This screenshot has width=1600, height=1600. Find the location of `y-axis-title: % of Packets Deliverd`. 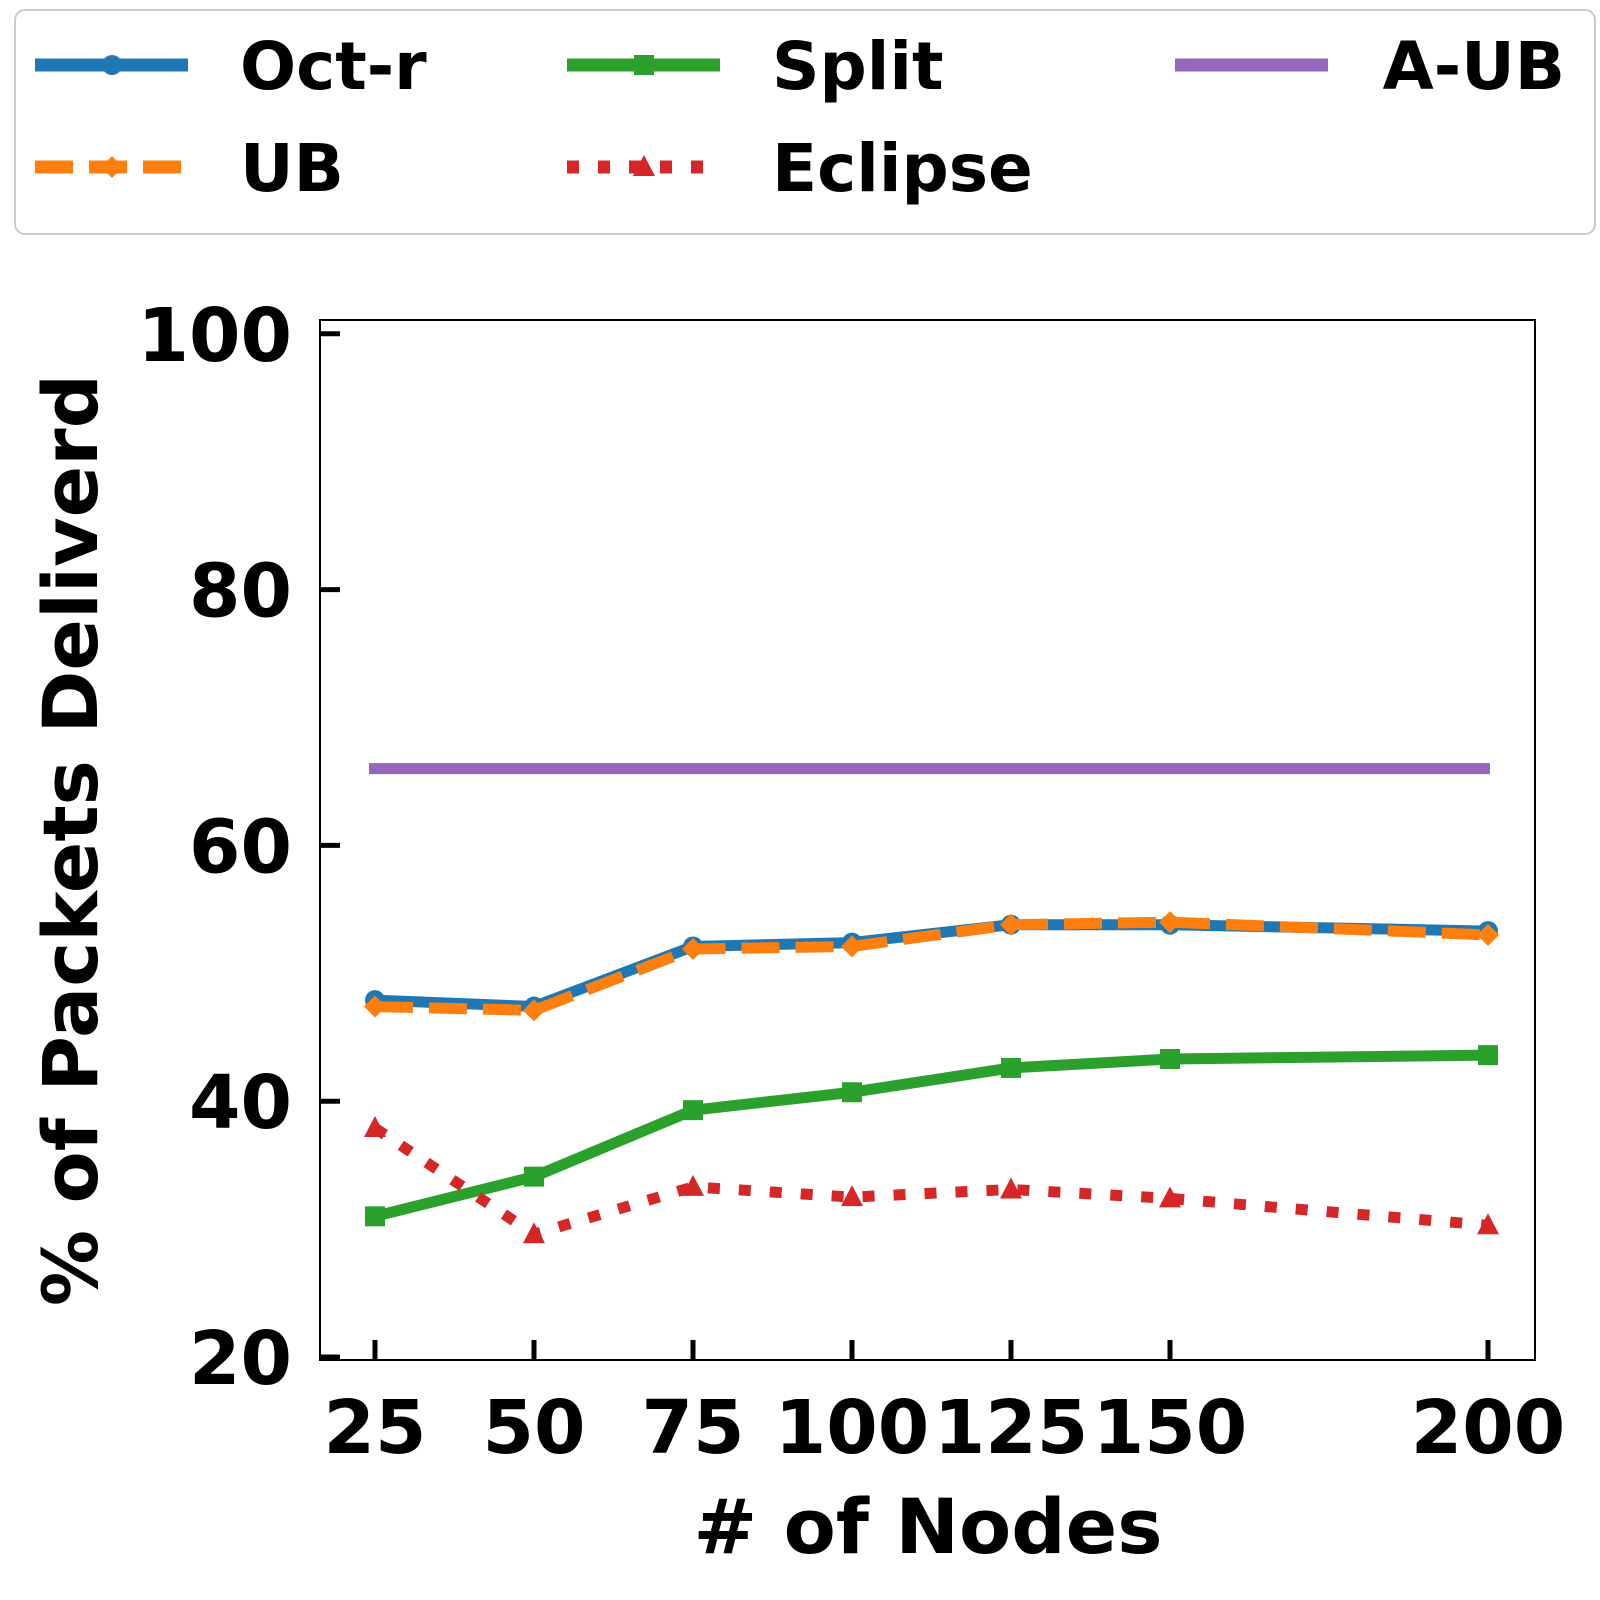

y-axis-title: % of Packets Deliverd is located at coordinates (70, 840).